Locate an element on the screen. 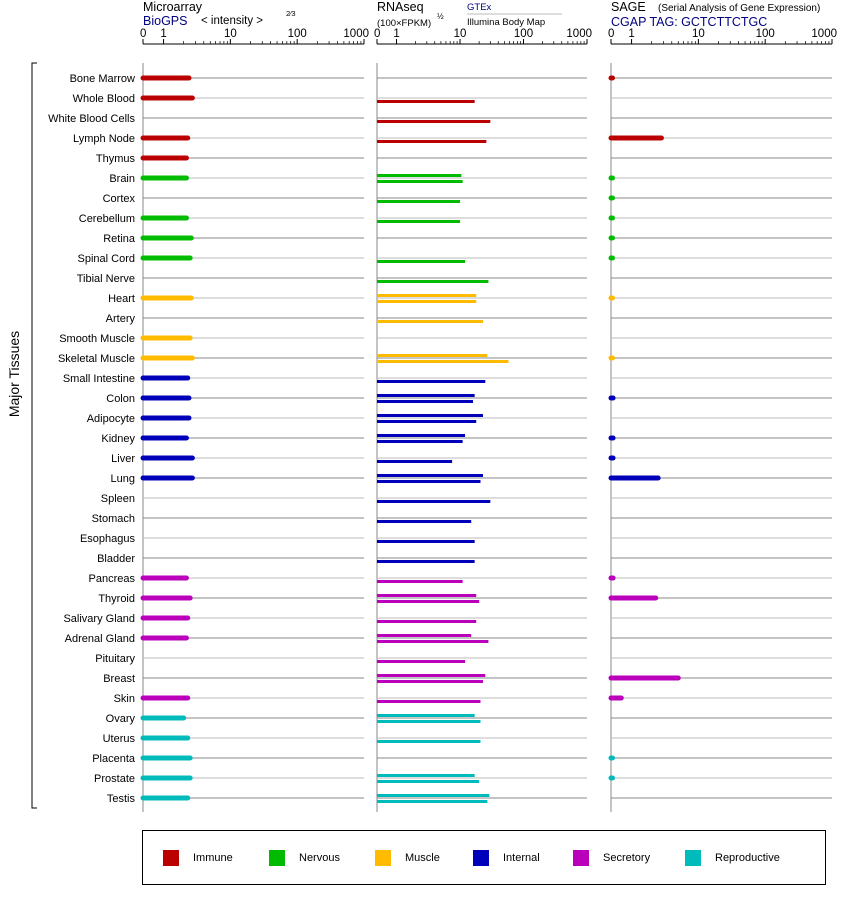  rnaseq-tick-label: 0 is located at coordinates (377, 34).